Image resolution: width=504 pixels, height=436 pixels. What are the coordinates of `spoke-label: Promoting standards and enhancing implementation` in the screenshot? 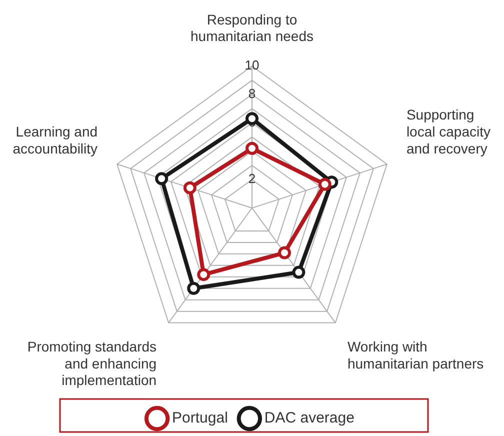 It's located at (92, 363).